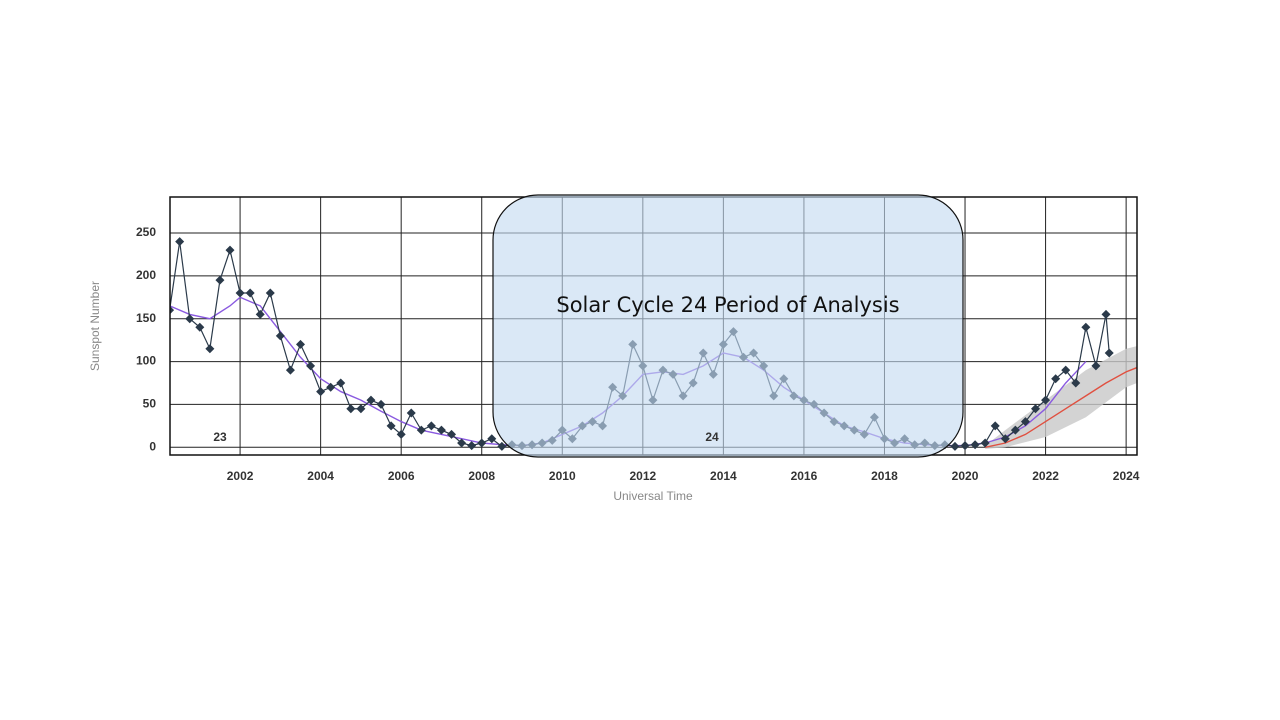 This screenshot has width=1280, height=720. What do you see at coordinates (712, 437) in the screenshot?
I see `cycle-label: 24` at bounding box center [712, 437].